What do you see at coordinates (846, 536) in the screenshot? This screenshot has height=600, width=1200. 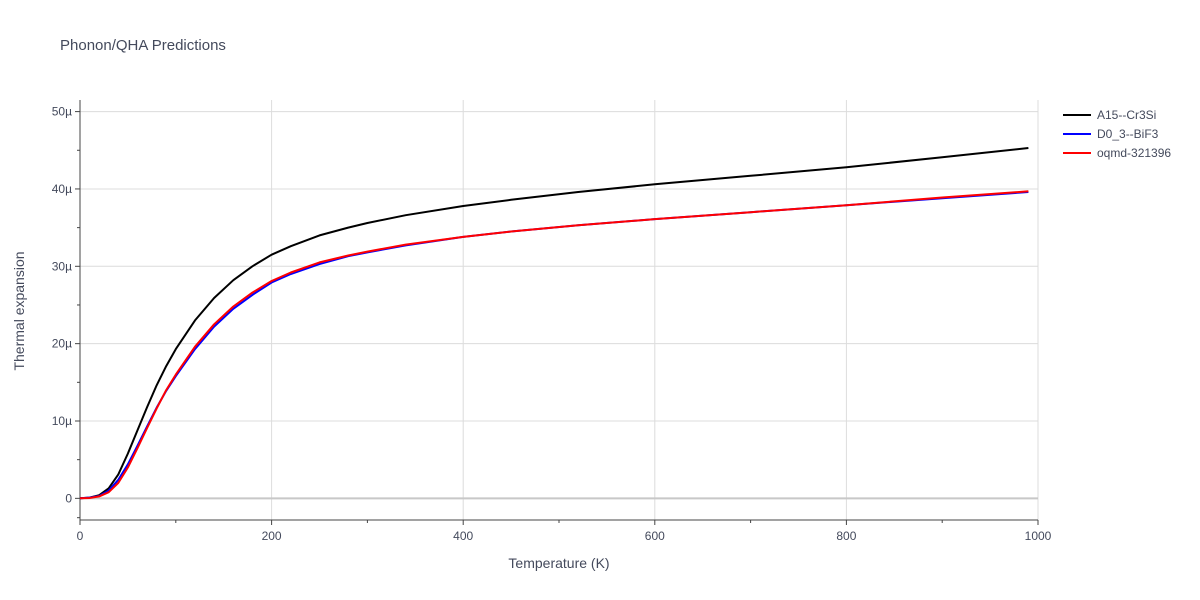 I see `x-tick-label: 800` at bounding box center [846, 536].